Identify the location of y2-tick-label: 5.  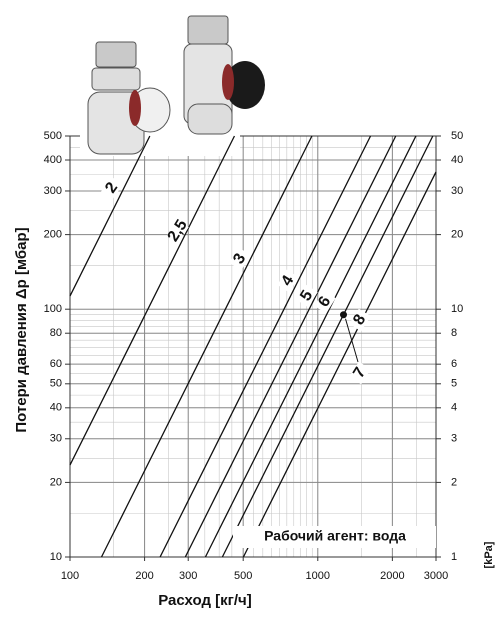
(454, 384).